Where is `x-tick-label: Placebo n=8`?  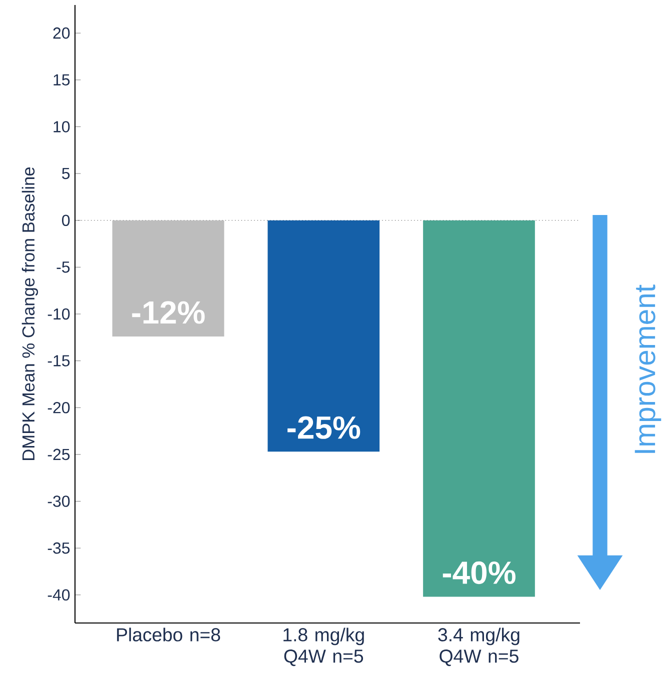 x-tick-label: Placebo n=8 is located at coordinates (168, 635).